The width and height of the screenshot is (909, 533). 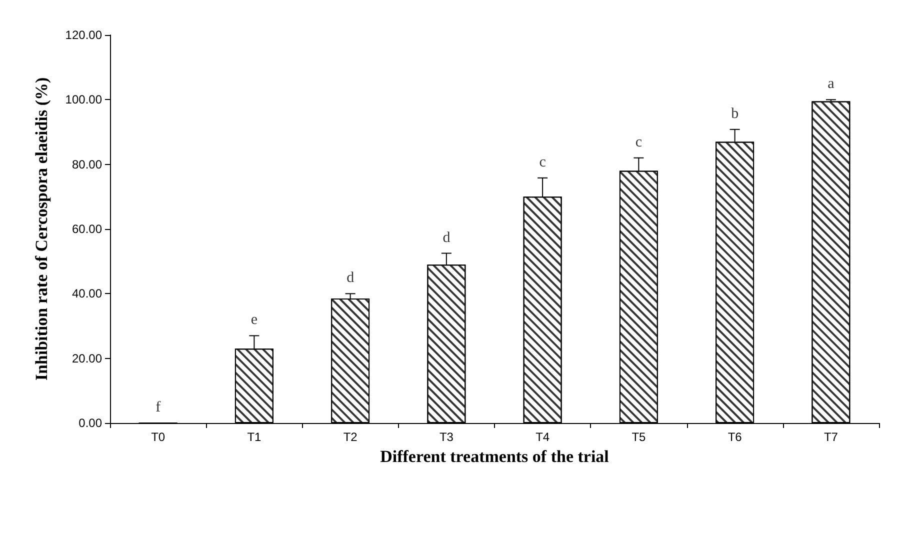 I want to click on y-axis-title: Inhibition rate of Cercospora elaeidis (%), so click(x=41, y=229).